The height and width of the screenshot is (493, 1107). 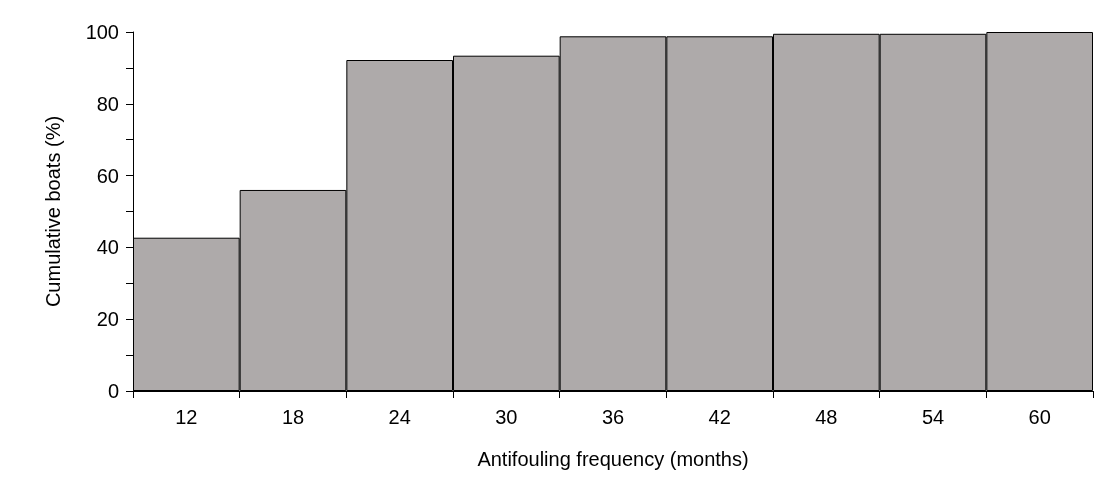 I want to click on y-tick-label: 20, so click(x=107, y=319).